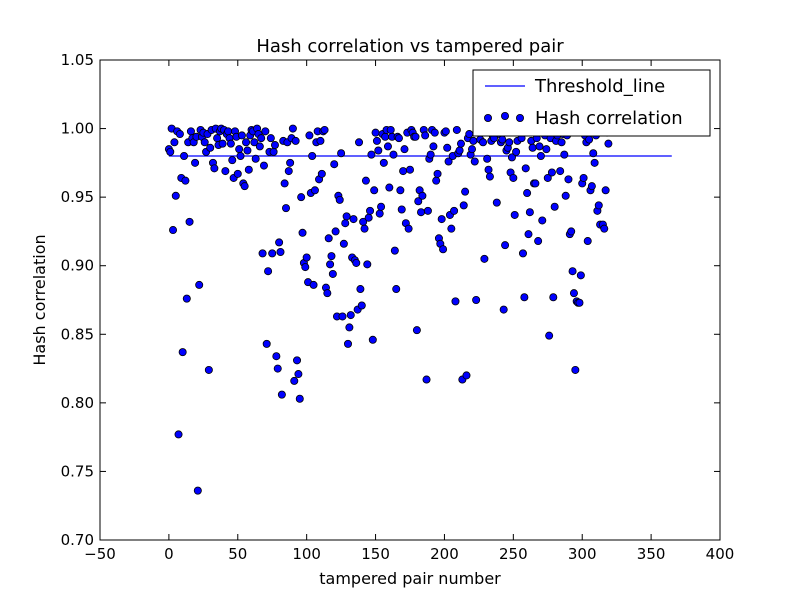 This screenshot has height=600, width=800. I want to click on x-tick-label: 50, so click(237, 554).